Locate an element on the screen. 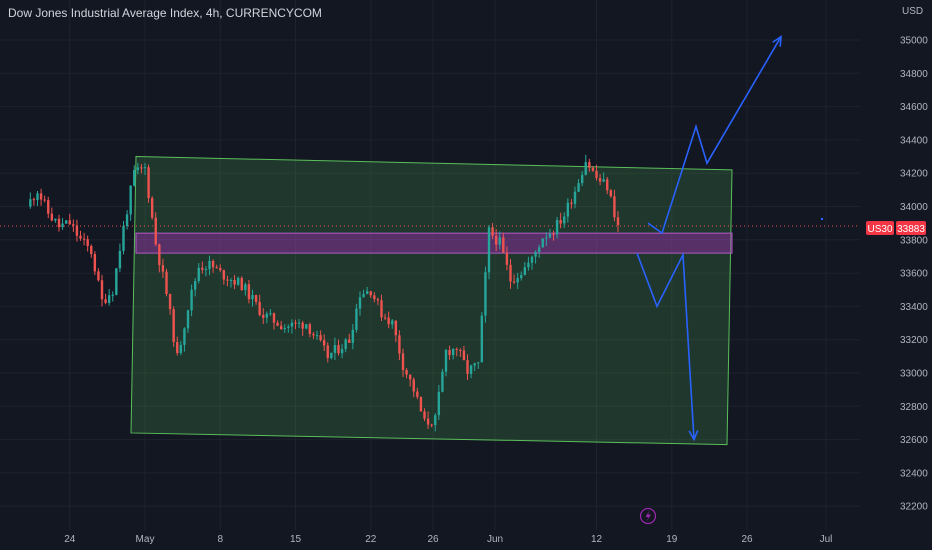 The image size is (932, 550). bearish-scenario-path is located at coordinates (665, 345).